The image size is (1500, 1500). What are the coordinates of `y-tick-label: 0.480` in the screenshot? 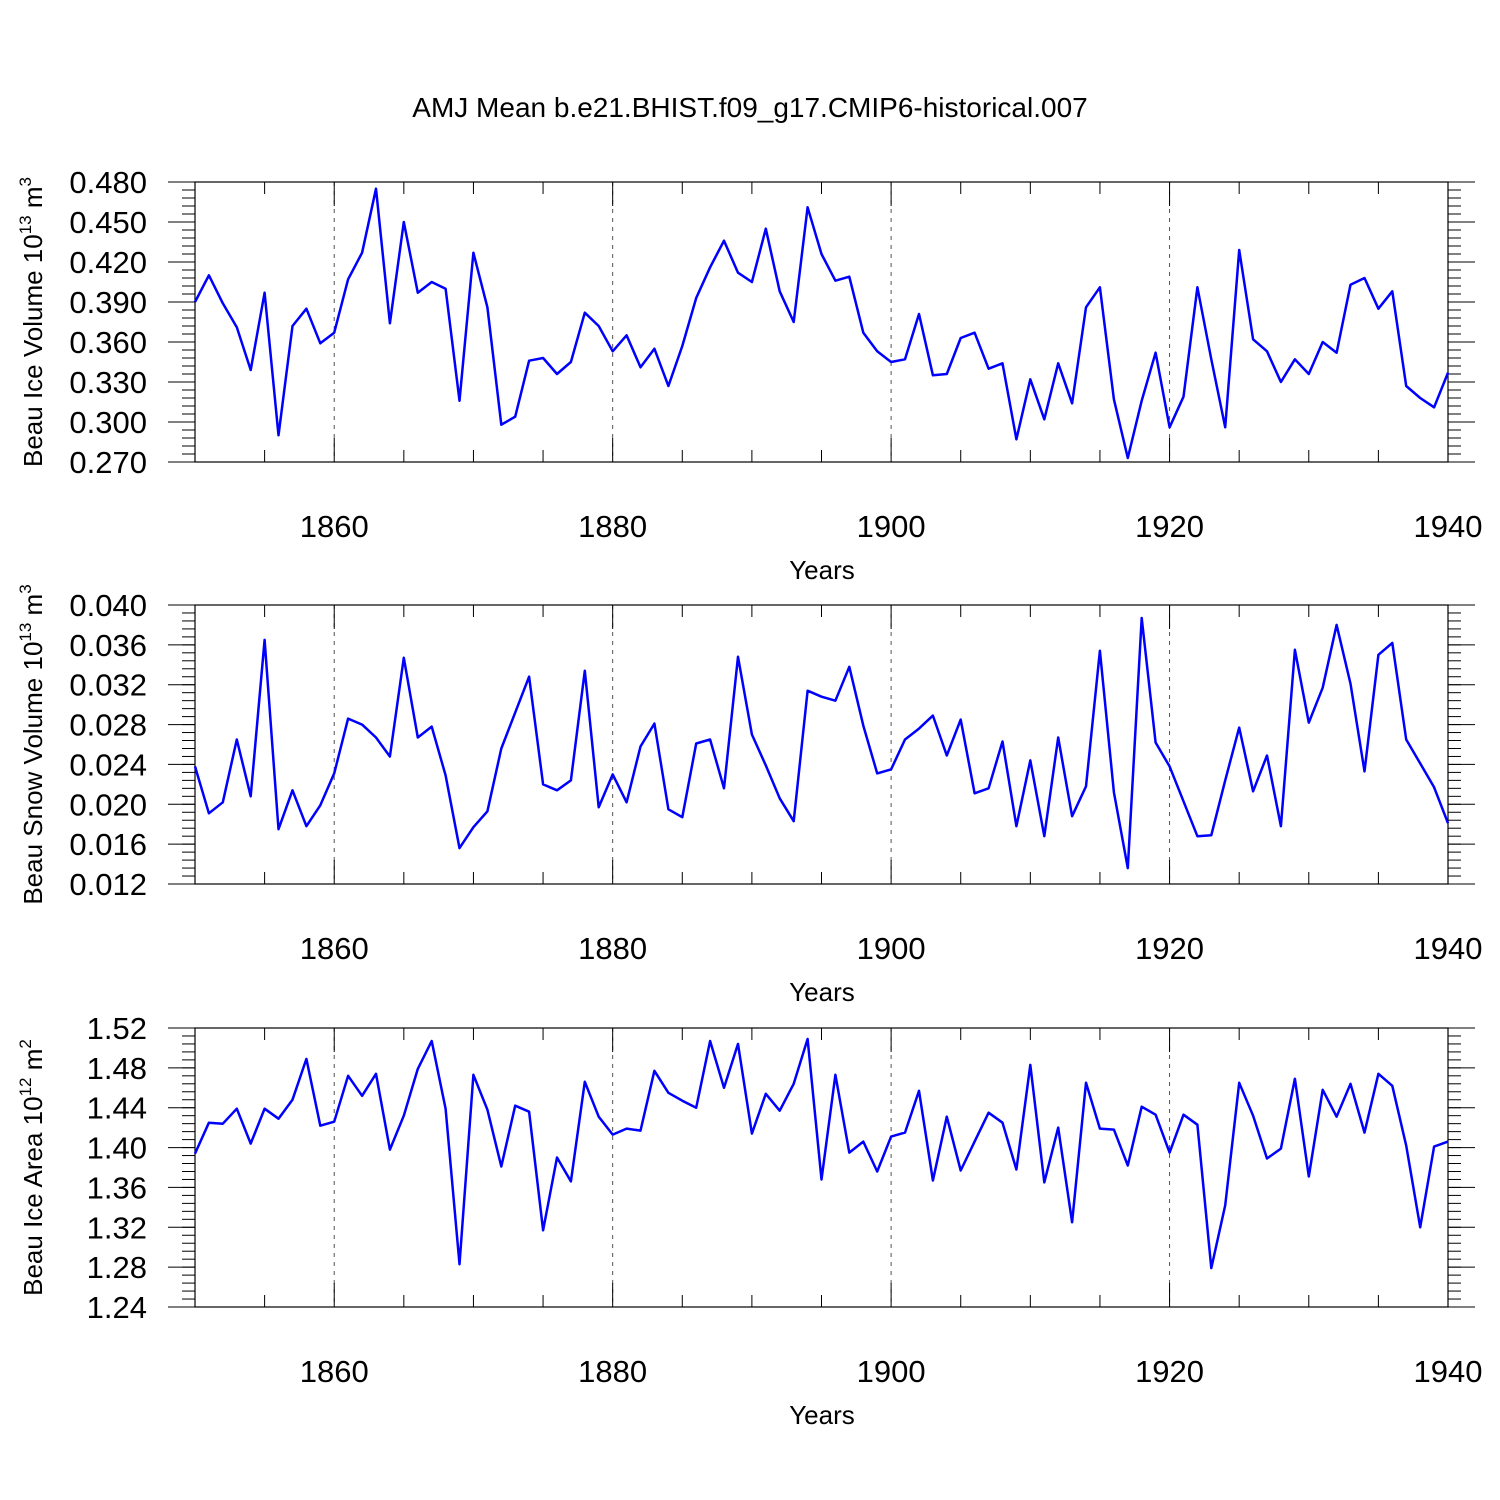 It's located at (108, 182).